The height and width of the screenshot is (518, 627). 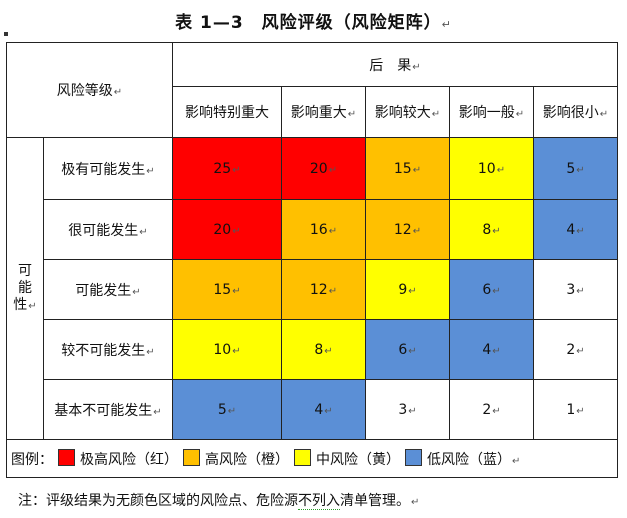 I want to click on legend-label: 高风险（橙）, so click(x=247, y=459).